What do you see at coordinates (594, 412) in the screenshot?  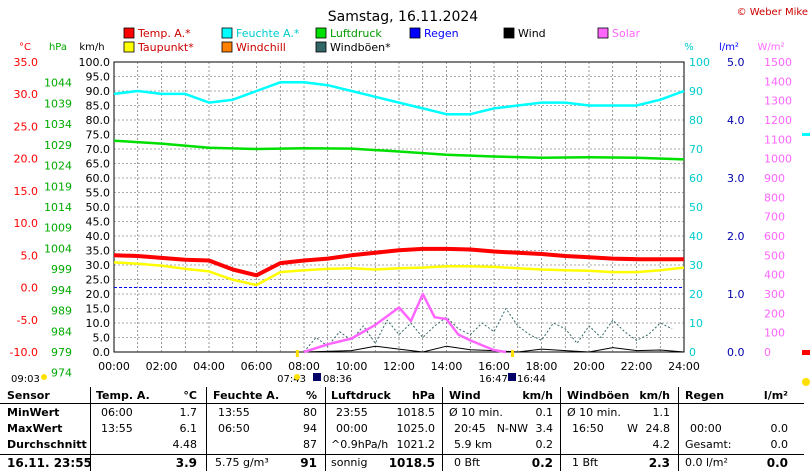 I see `min-gust-time: Ø 10 min.` at bounding box center [594, 412].